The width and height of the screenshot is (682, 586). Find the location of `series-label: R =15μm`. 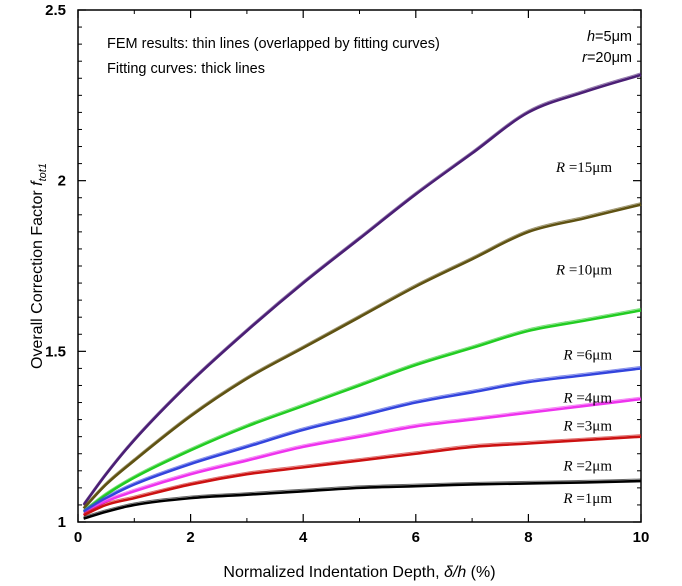

series-label: R =15μm is located at coordinates (583, 168).